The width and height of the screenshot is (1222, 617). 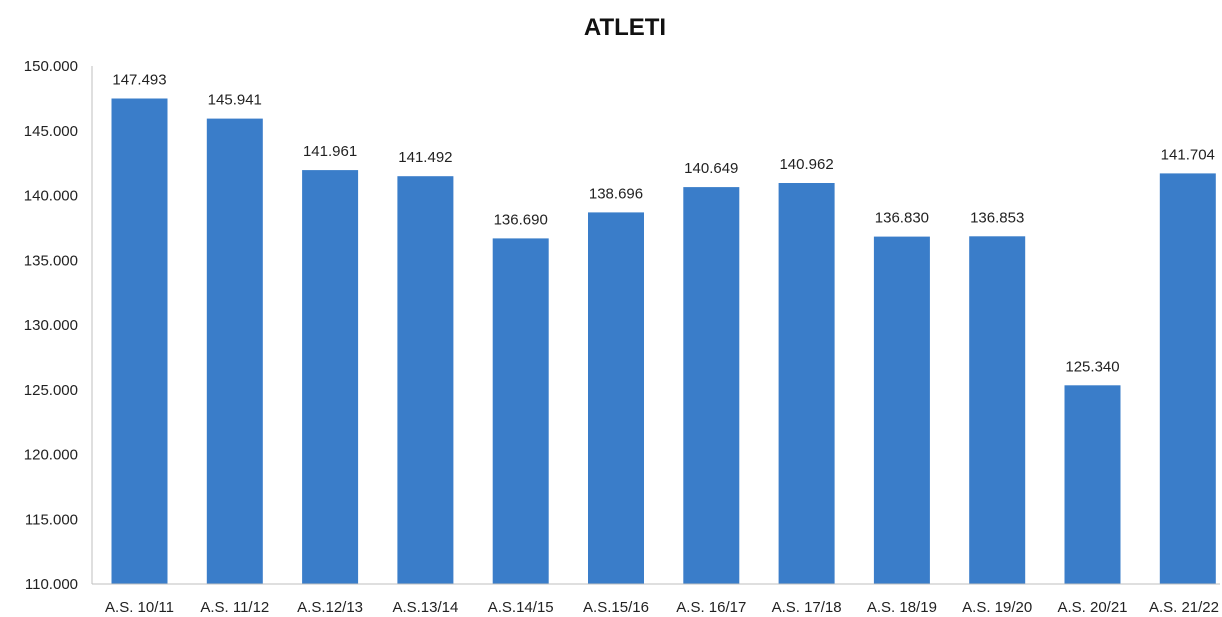 I want to click on y-tick-label: 110.000, so click(x=51, y=584).